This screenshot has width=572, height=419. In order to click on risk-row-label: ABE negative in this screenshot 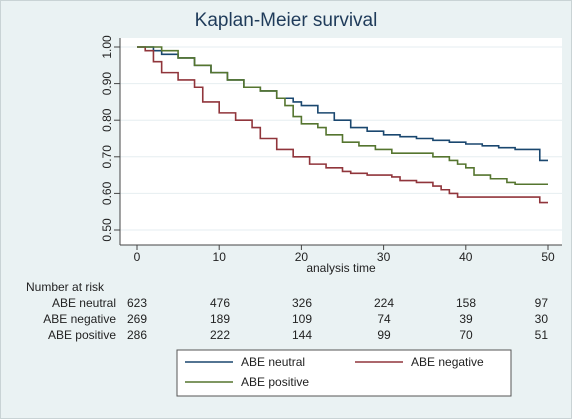, I will do `click(79, 319)`.